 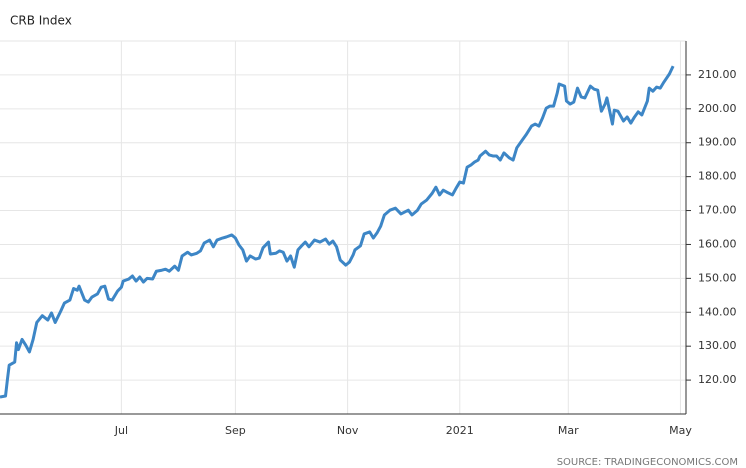 What do you see at coordinates (717, 243) in the screenshot?
I see `y-tick-label: 160.00` at bounding box center [717, 243].